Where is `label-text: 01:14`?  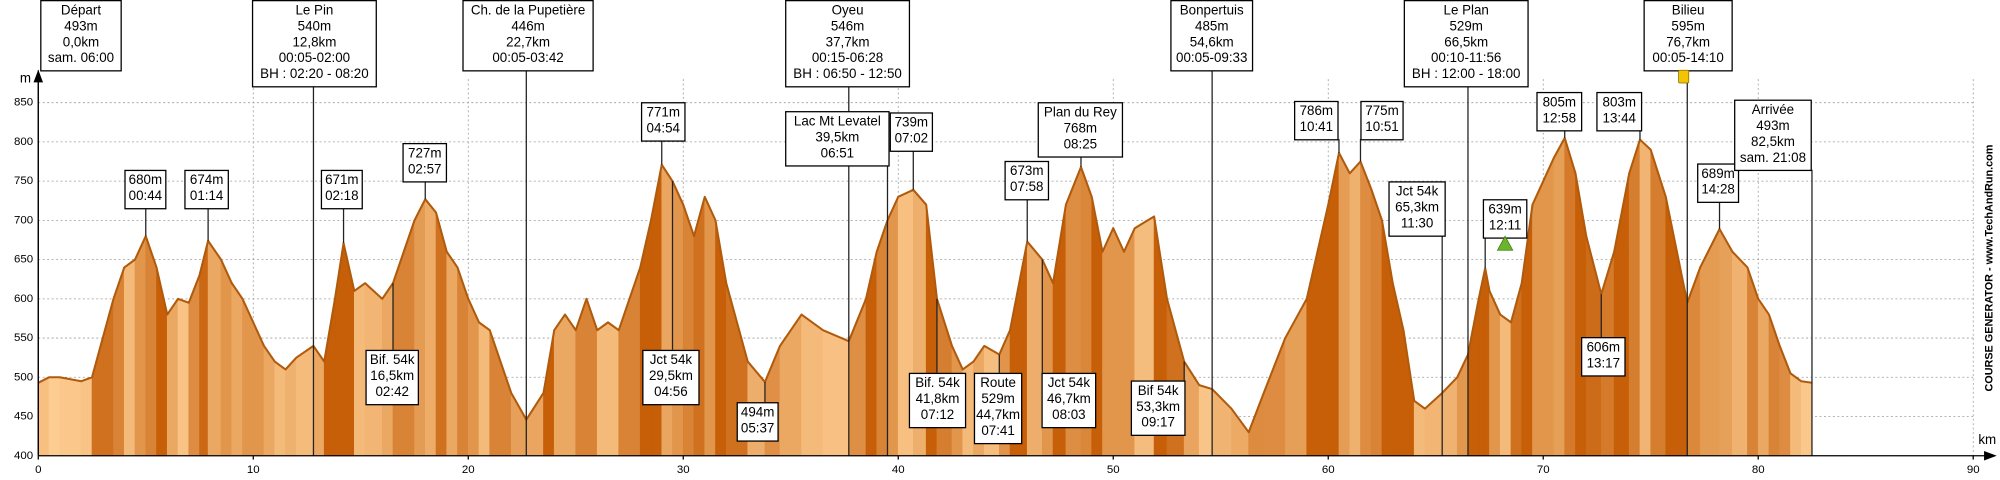
label-text: 01:14 is located at coordinates (207, 195).